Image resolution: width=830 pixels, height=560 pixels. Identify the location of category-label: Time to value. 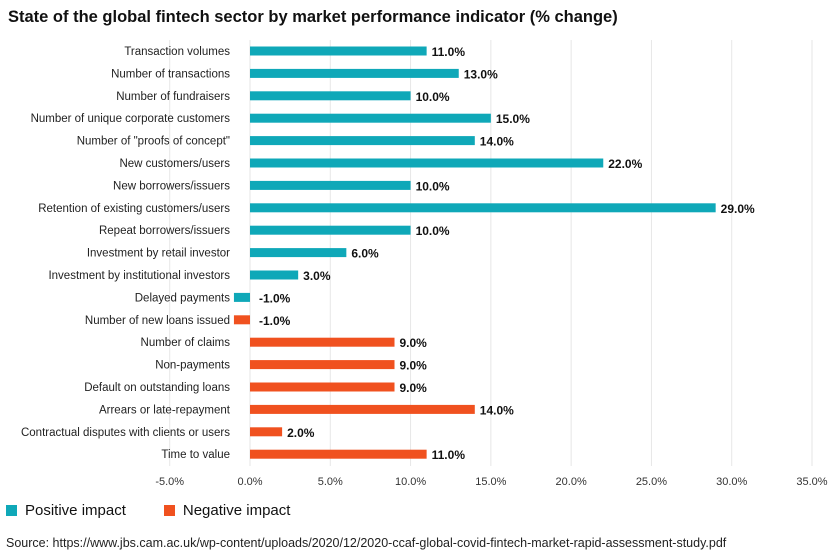
(195, 455).